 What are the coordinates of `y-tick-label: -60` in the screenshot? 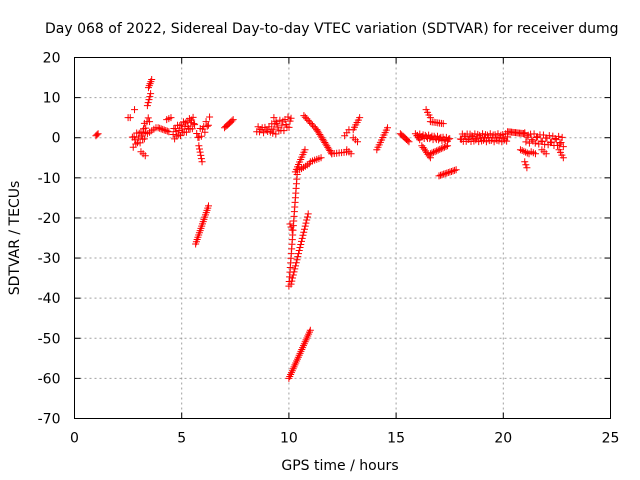 It's located at (49, 379).